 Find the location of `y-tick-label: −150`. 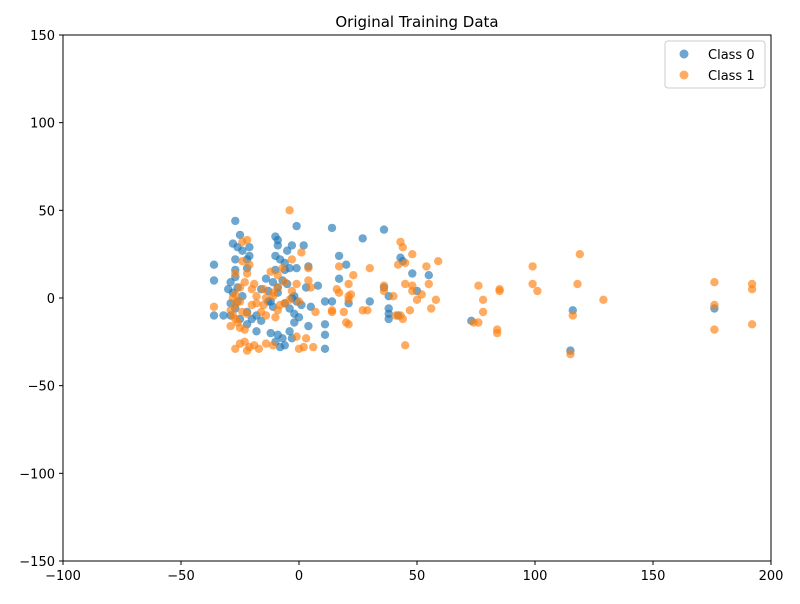

y-tick-label: −150 is located at coordinates (37, 562).